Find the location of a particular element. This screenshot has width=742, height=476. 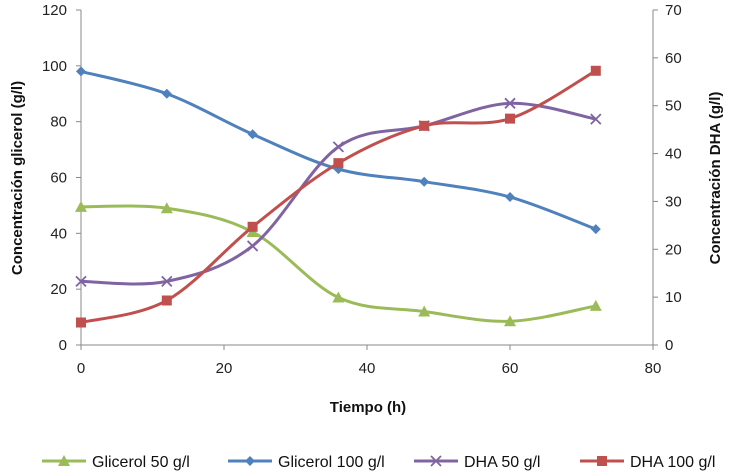

y-right-tick-label: 0 is located at coordinates (669, 345).